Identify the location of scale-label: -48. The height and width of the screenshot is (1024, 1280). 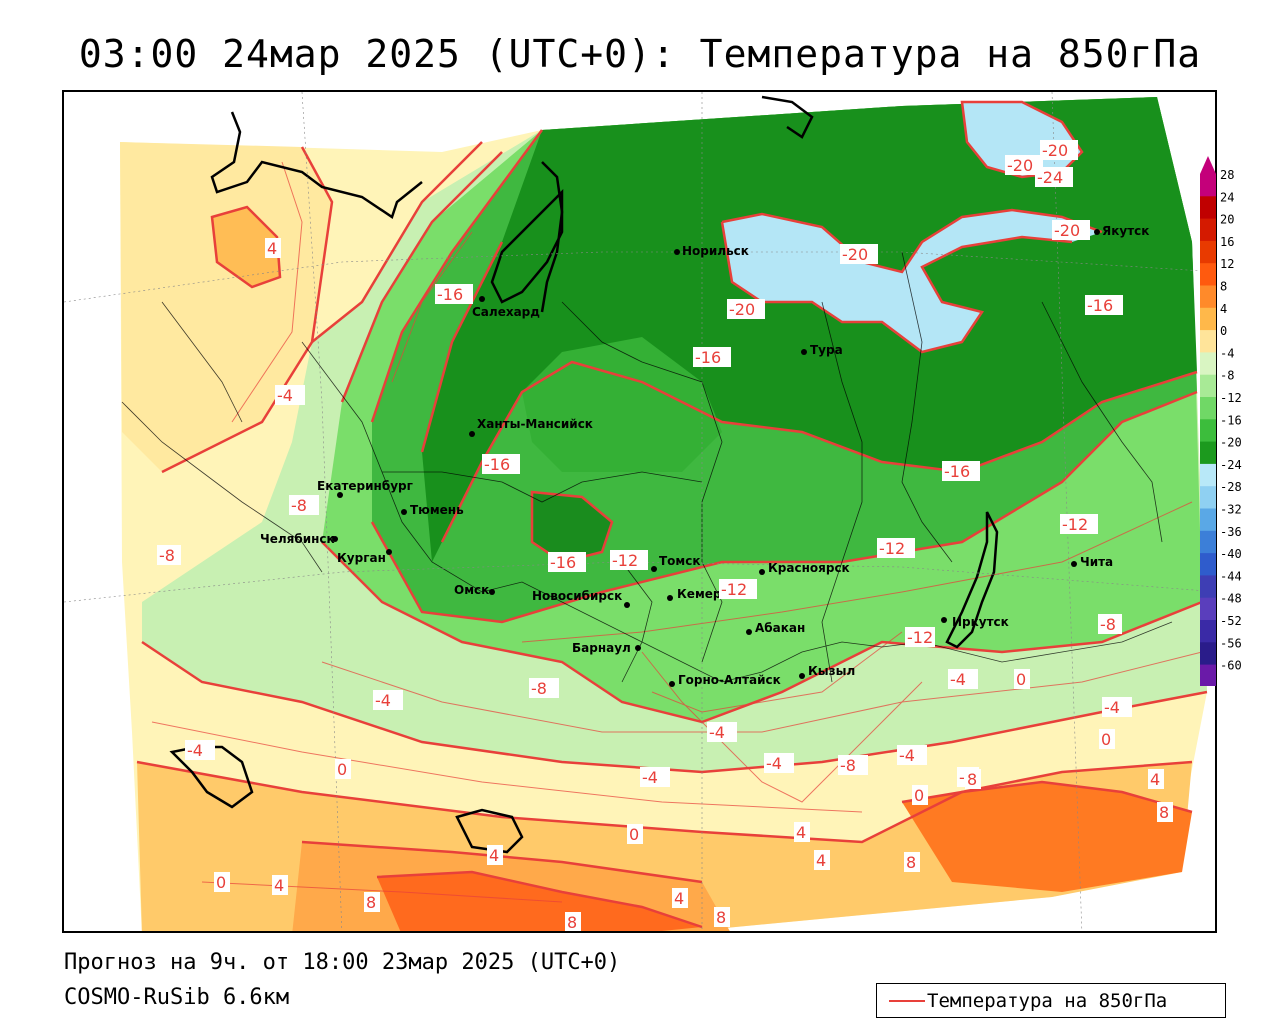
(1231, 599).